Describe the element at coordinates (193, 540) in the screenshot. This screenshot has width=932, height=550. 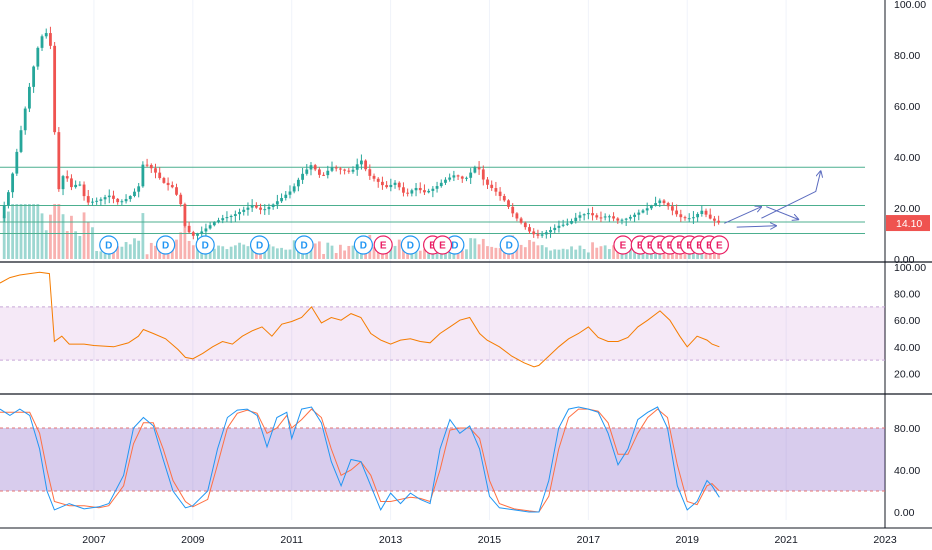
I see `year-tick-label: 2009` at that location.